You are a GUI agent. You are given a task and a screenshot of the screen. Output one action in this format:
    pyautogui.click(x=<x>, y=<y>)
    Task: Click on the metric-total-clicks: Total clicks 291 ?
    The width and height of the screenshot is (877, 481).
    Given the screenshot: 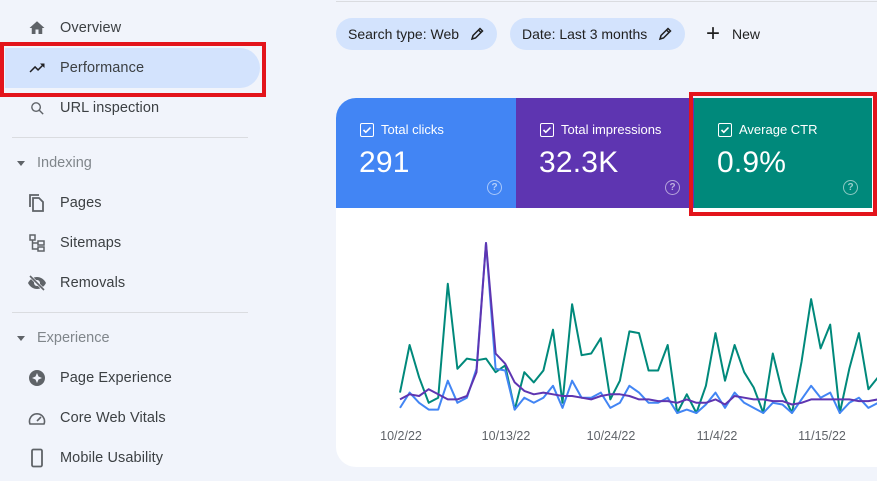 What is the action you would take?
    pyautogui.click(x=426, y=153)
    